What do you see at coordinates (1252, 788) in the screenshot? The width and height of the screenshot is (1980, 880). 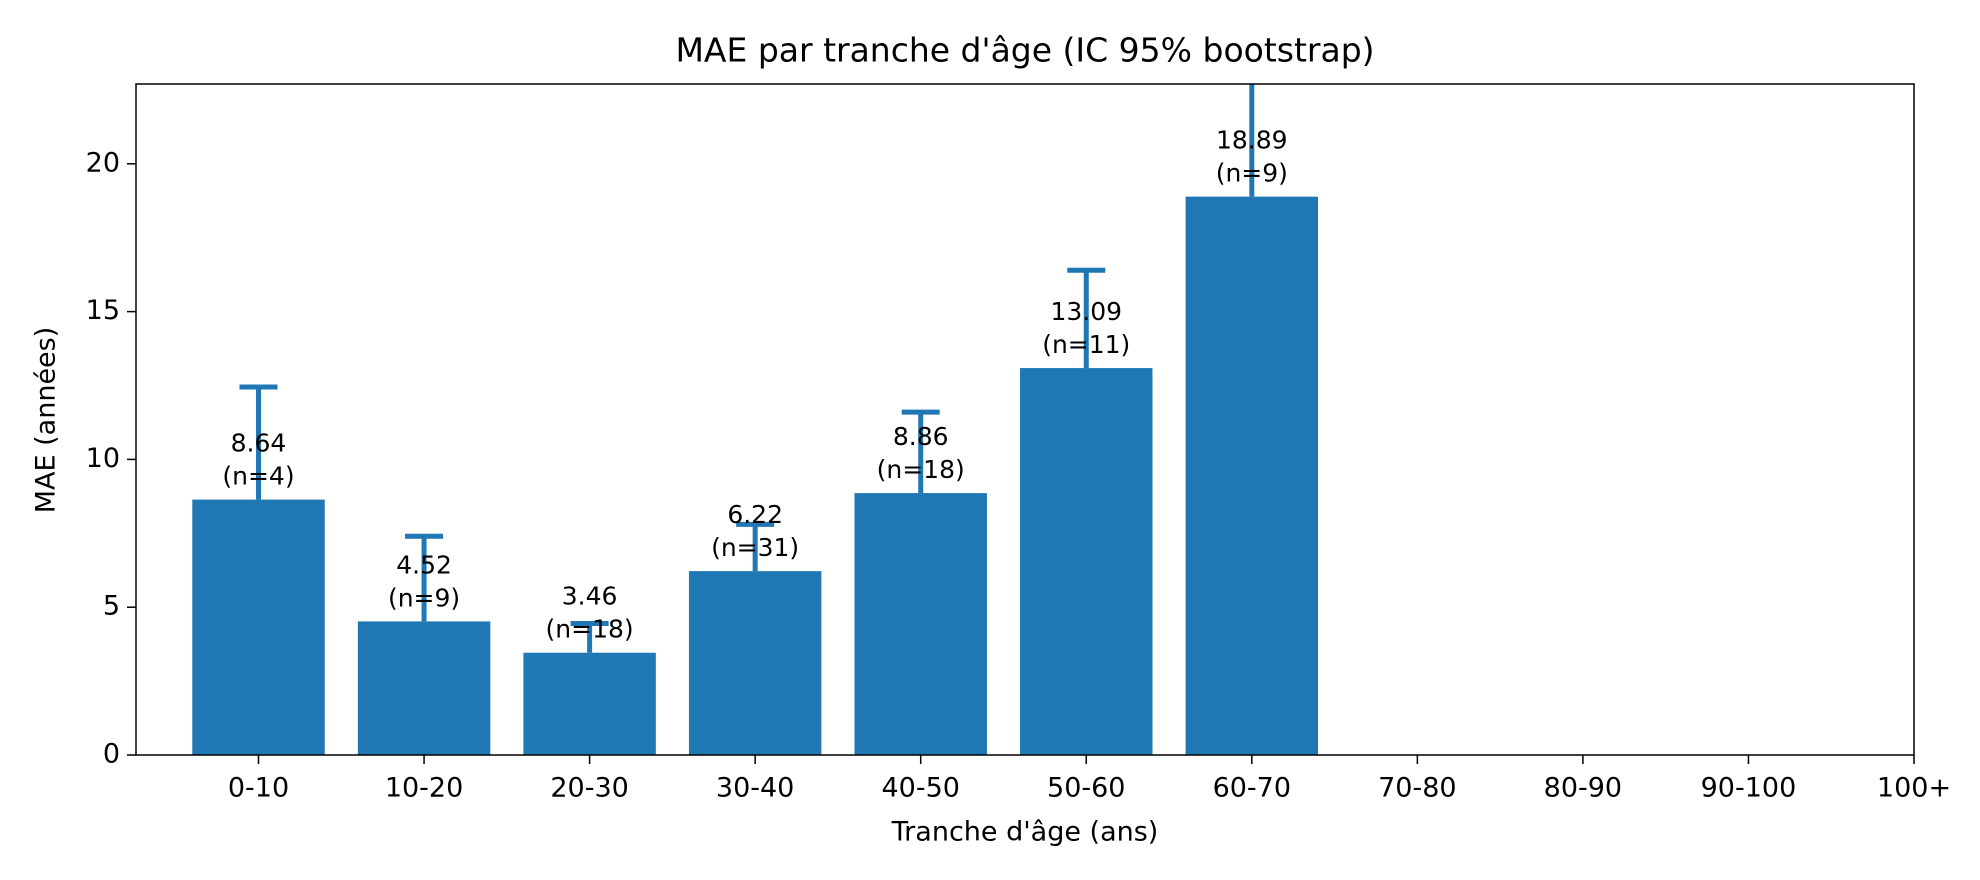 I see `x-tick-label: 60-70` at bounding box center [1252, 788].